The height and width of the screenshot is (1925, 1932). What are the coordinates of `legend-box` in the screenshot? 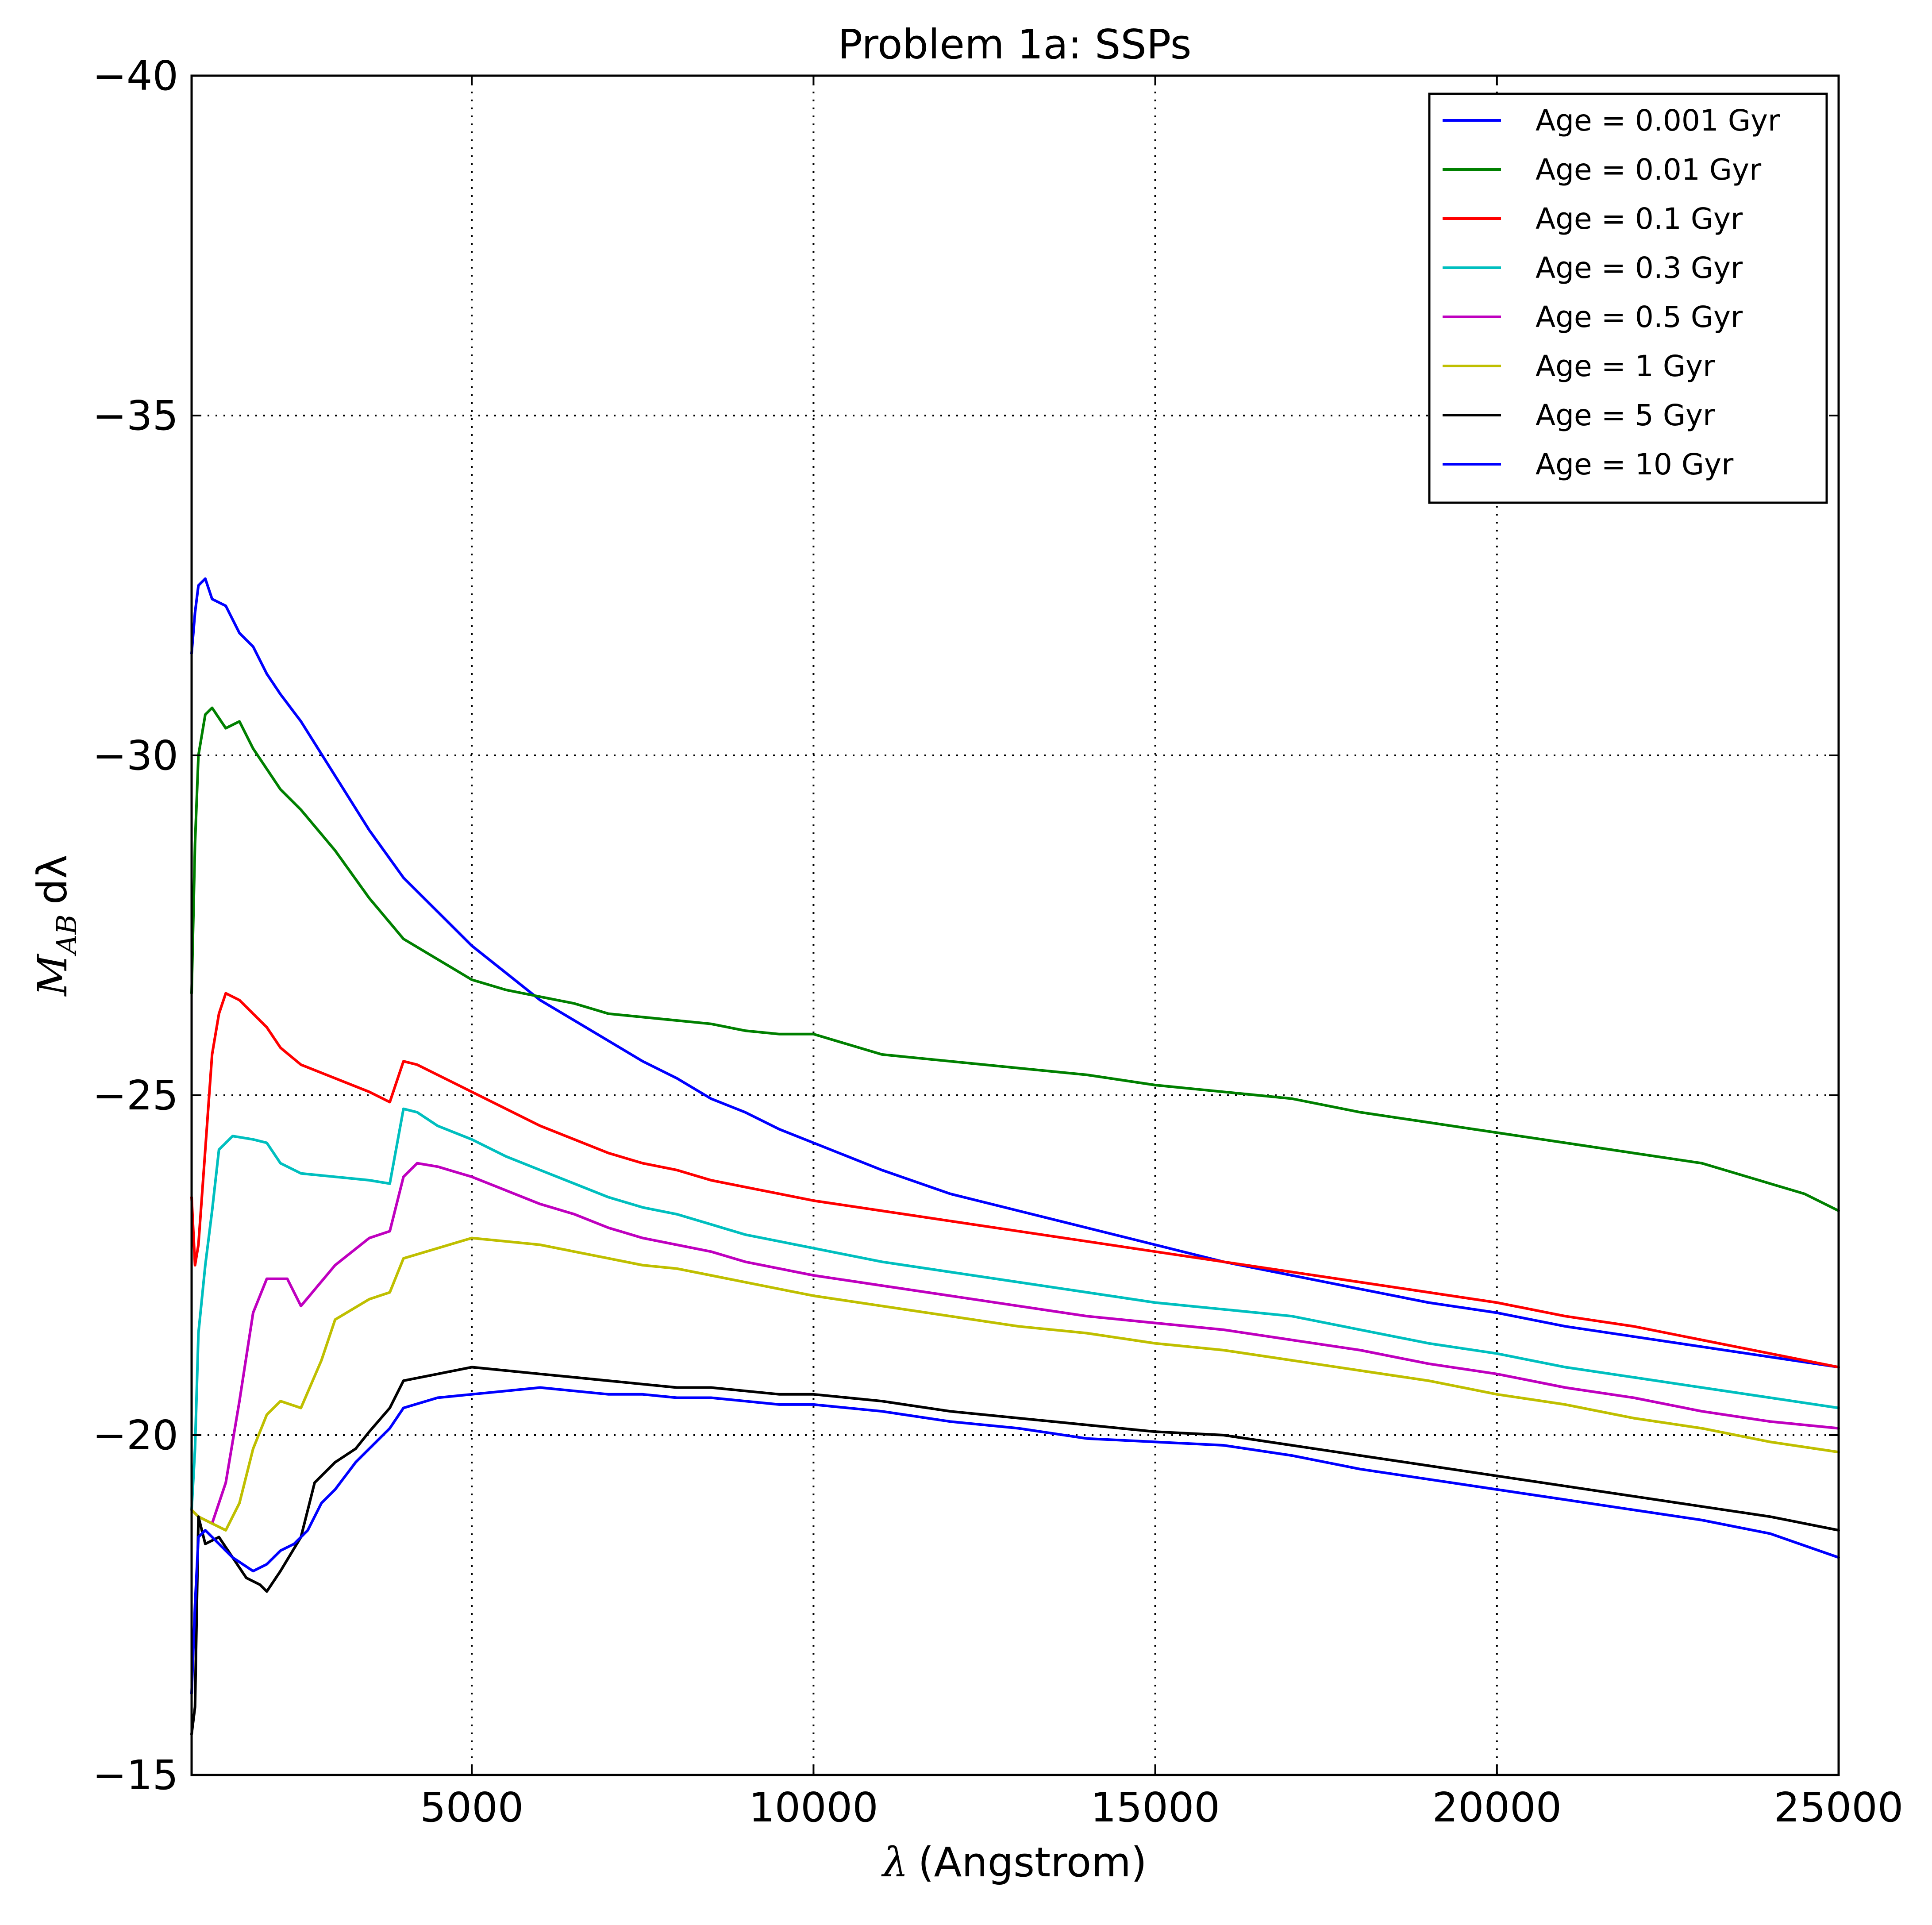 It's located at (1628, 298).